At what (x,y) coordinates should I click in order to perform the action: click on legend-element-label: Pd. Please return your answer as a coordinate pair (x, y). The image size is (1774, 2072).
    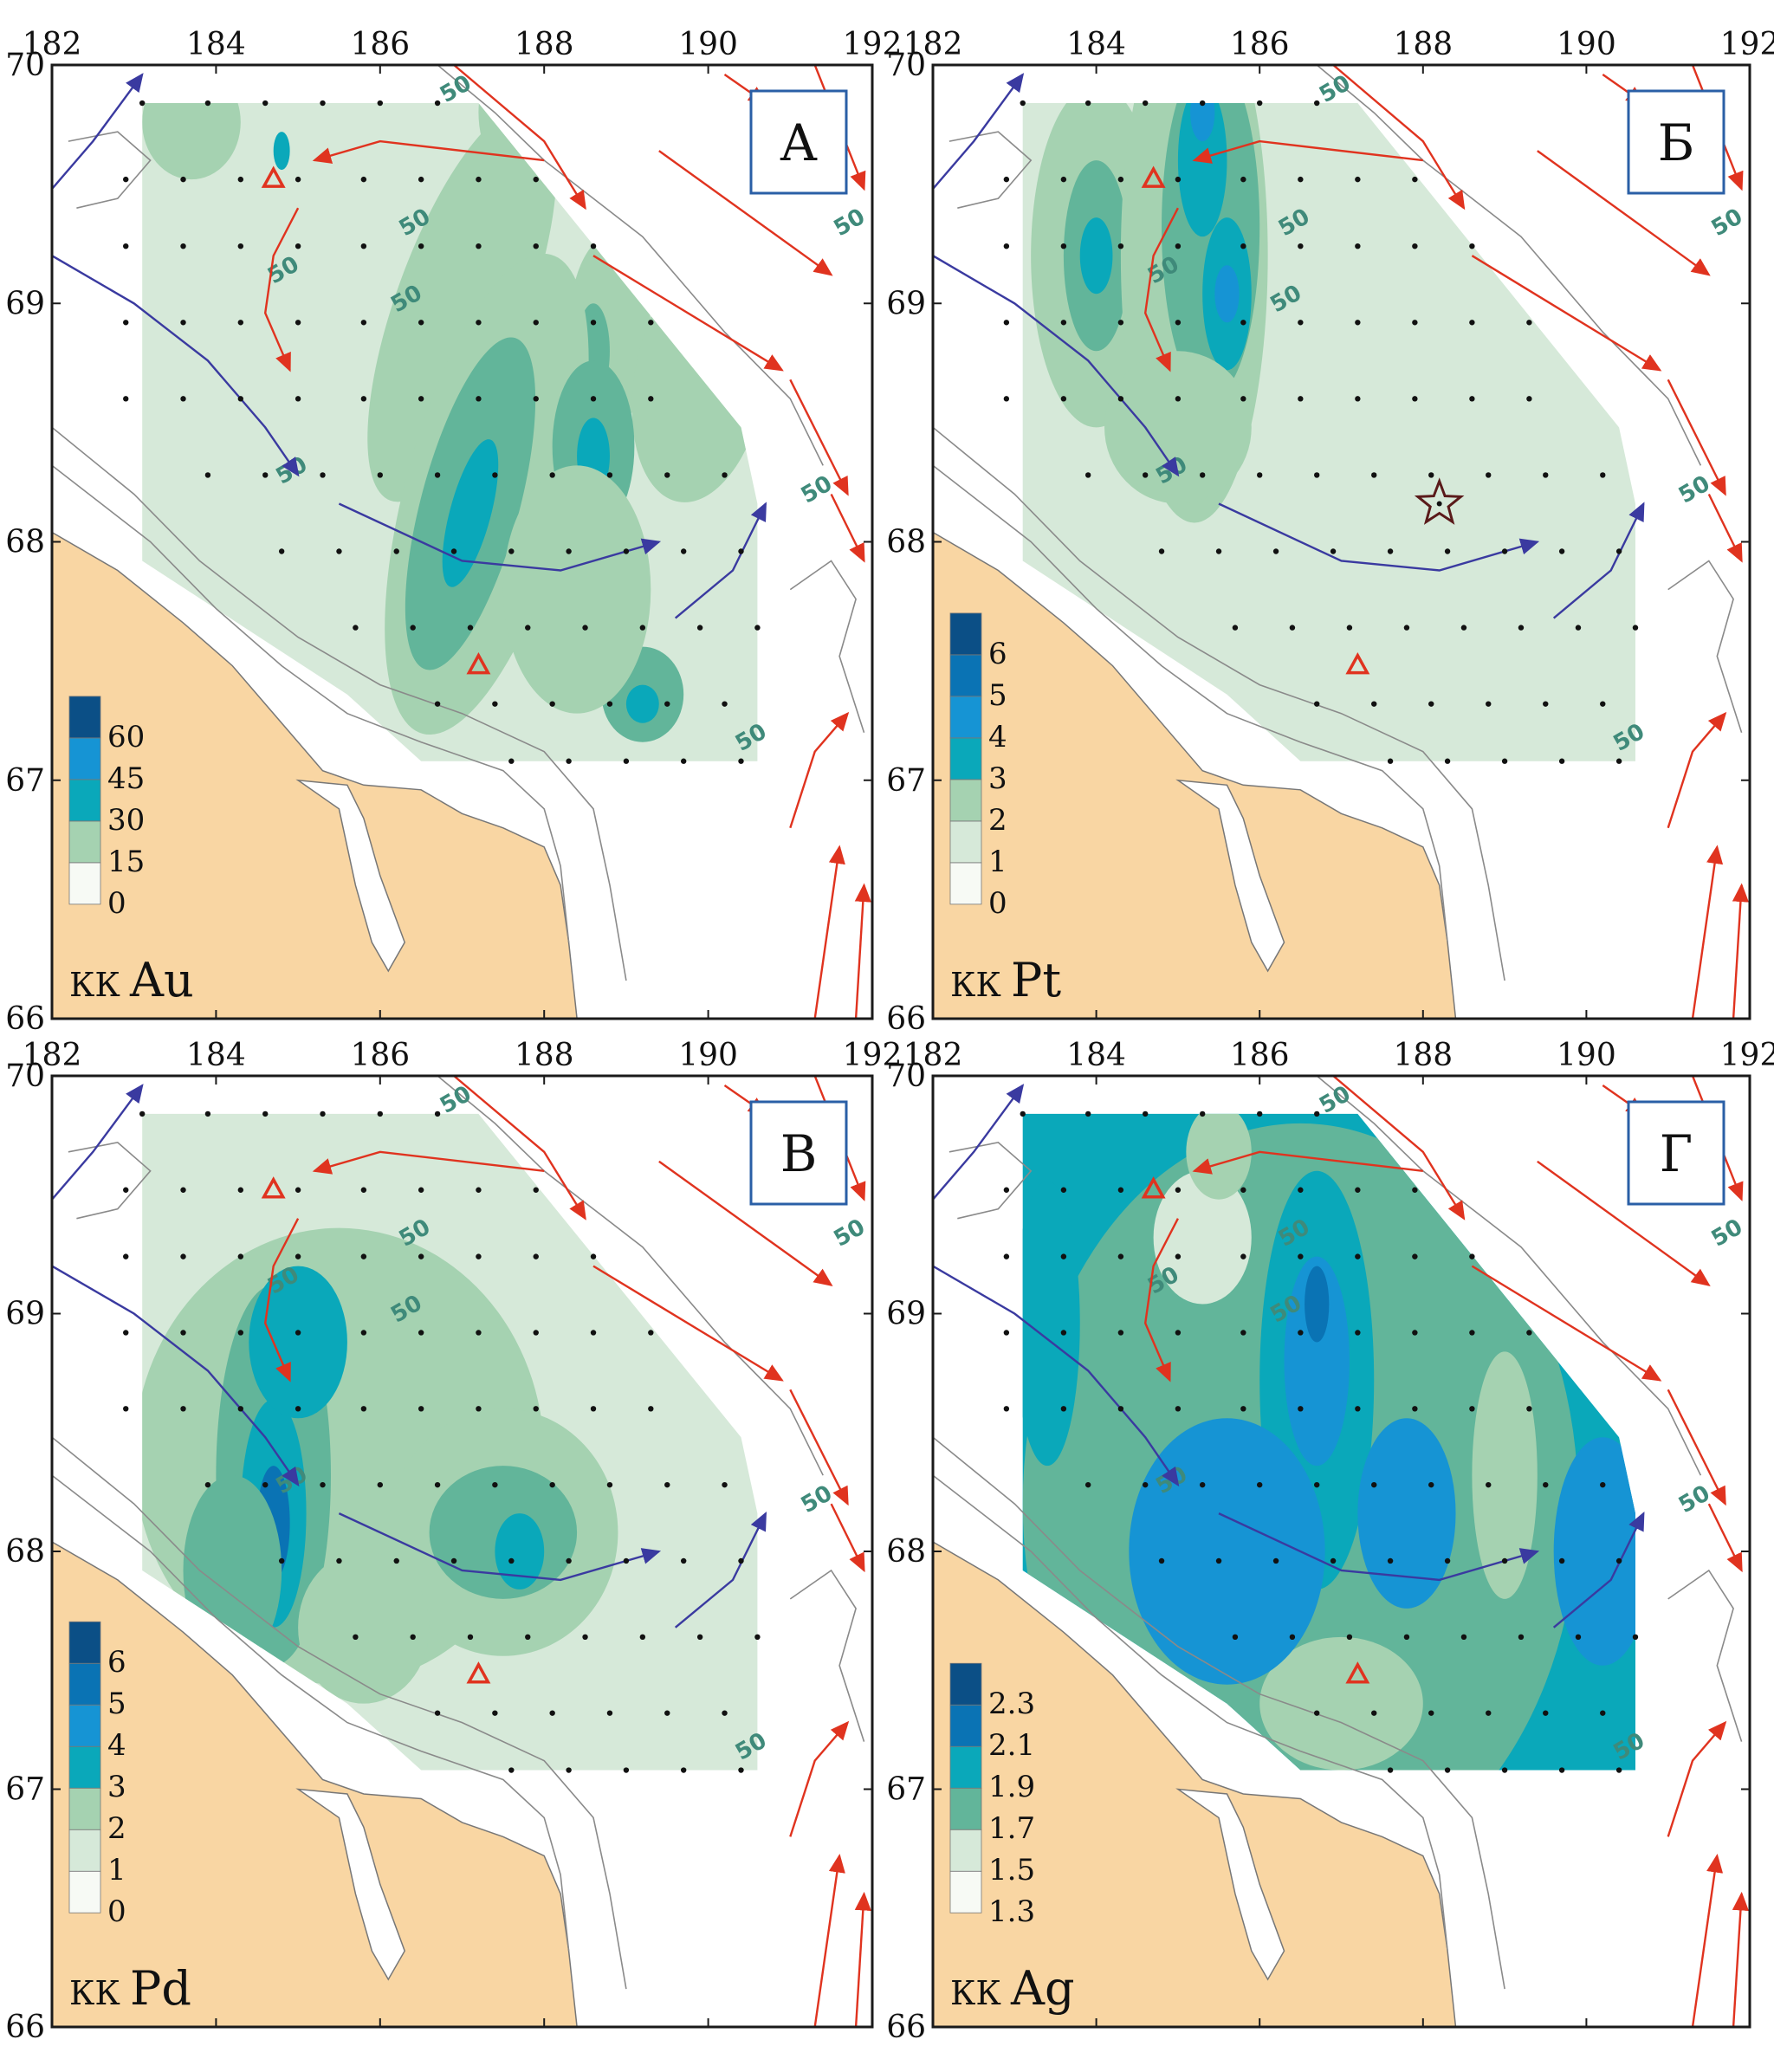
    Looking at the image, I should click on (160, 1988).